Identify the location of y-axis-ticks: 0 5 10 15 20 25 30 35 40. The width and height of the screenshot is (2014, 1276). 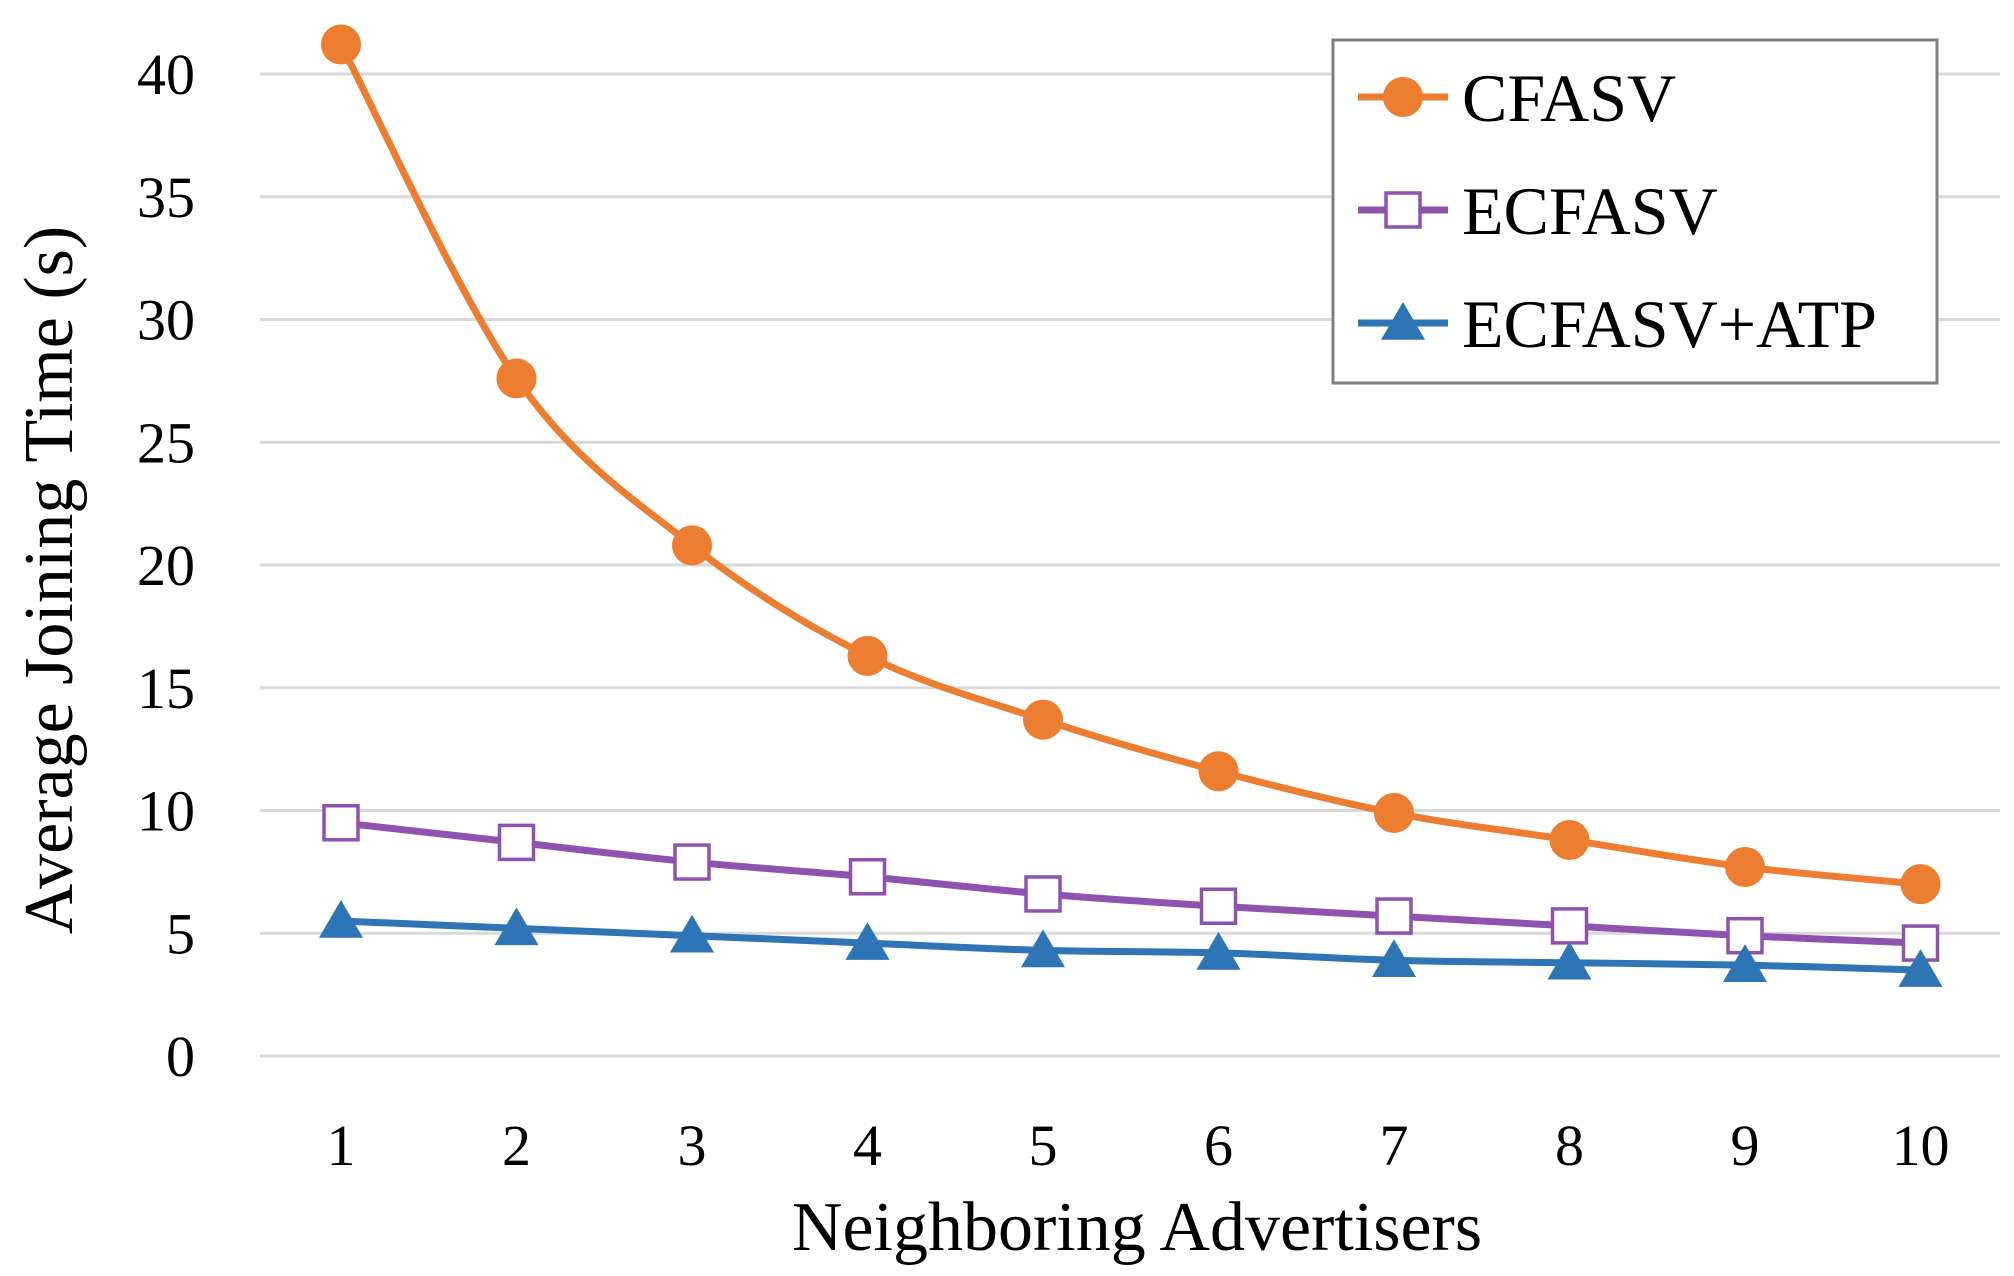
(166, 565).